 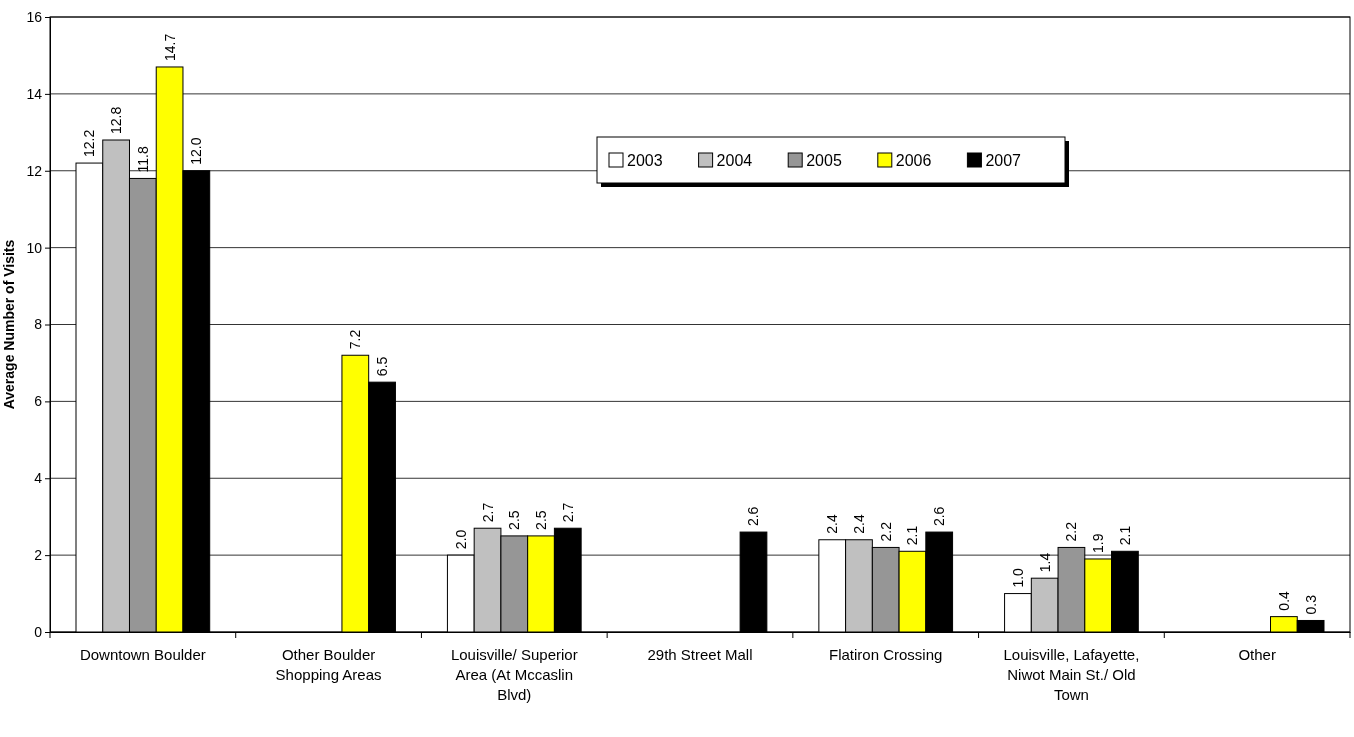 What do you see at coordinates (514, 674) in the screenshot?
I see `x-tick-label: Louisville/ Superior Area (At Mccaslin Blvd)` at bounding box center [514, 674].